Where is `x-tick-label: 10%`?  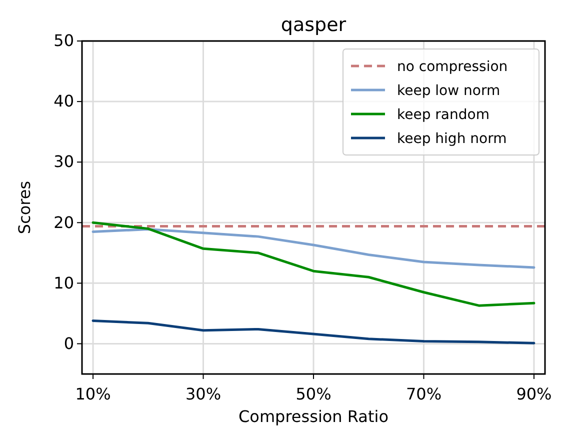 x-tick-label: 10% is located at coordinates (93, 394).